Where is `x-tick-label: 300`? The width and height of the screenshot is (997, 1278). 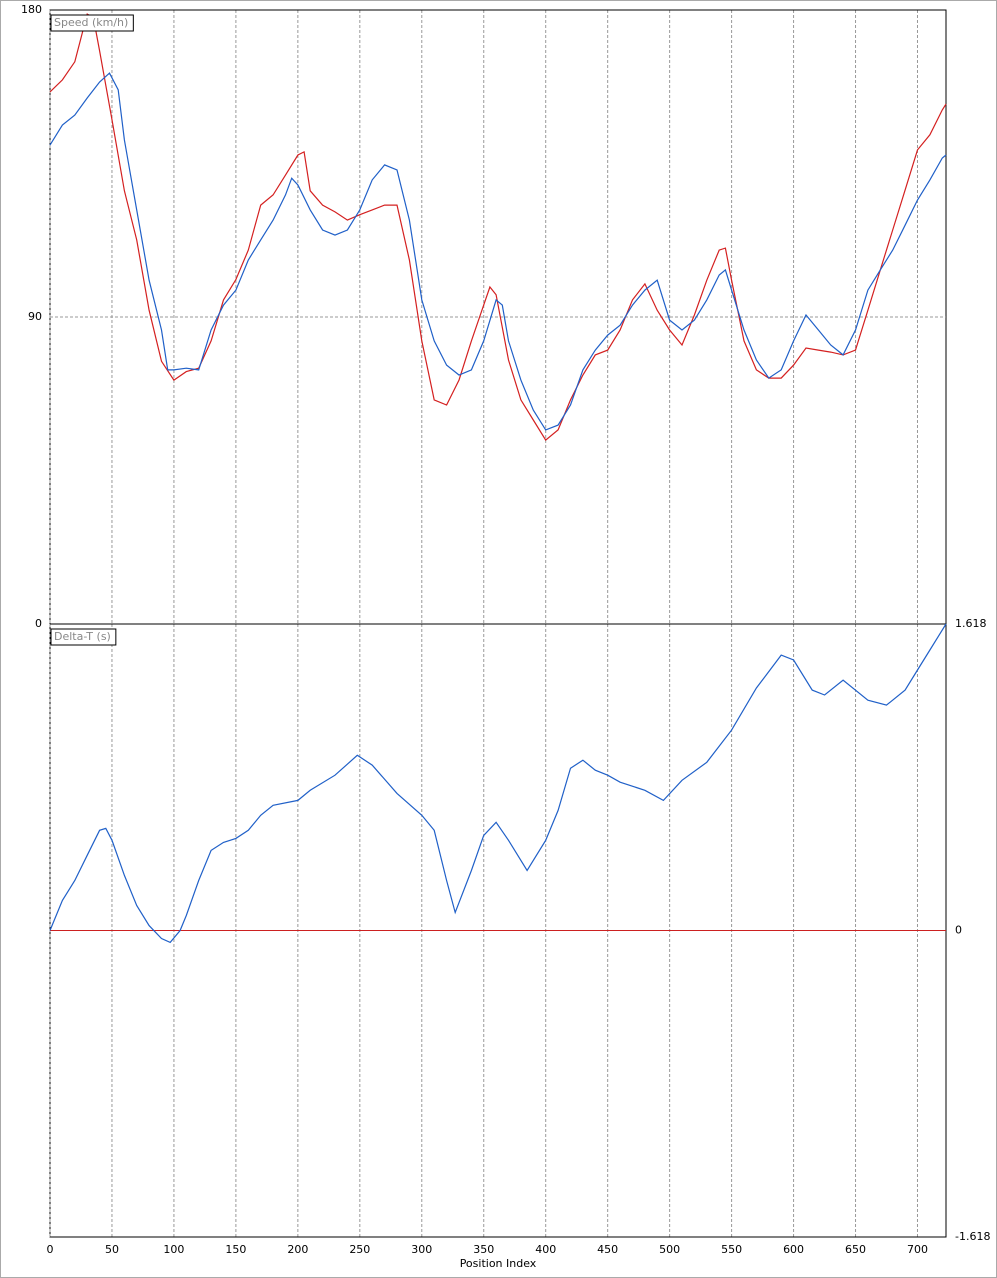 x-tick-label: 300 is located at coordinates (421, 1249).